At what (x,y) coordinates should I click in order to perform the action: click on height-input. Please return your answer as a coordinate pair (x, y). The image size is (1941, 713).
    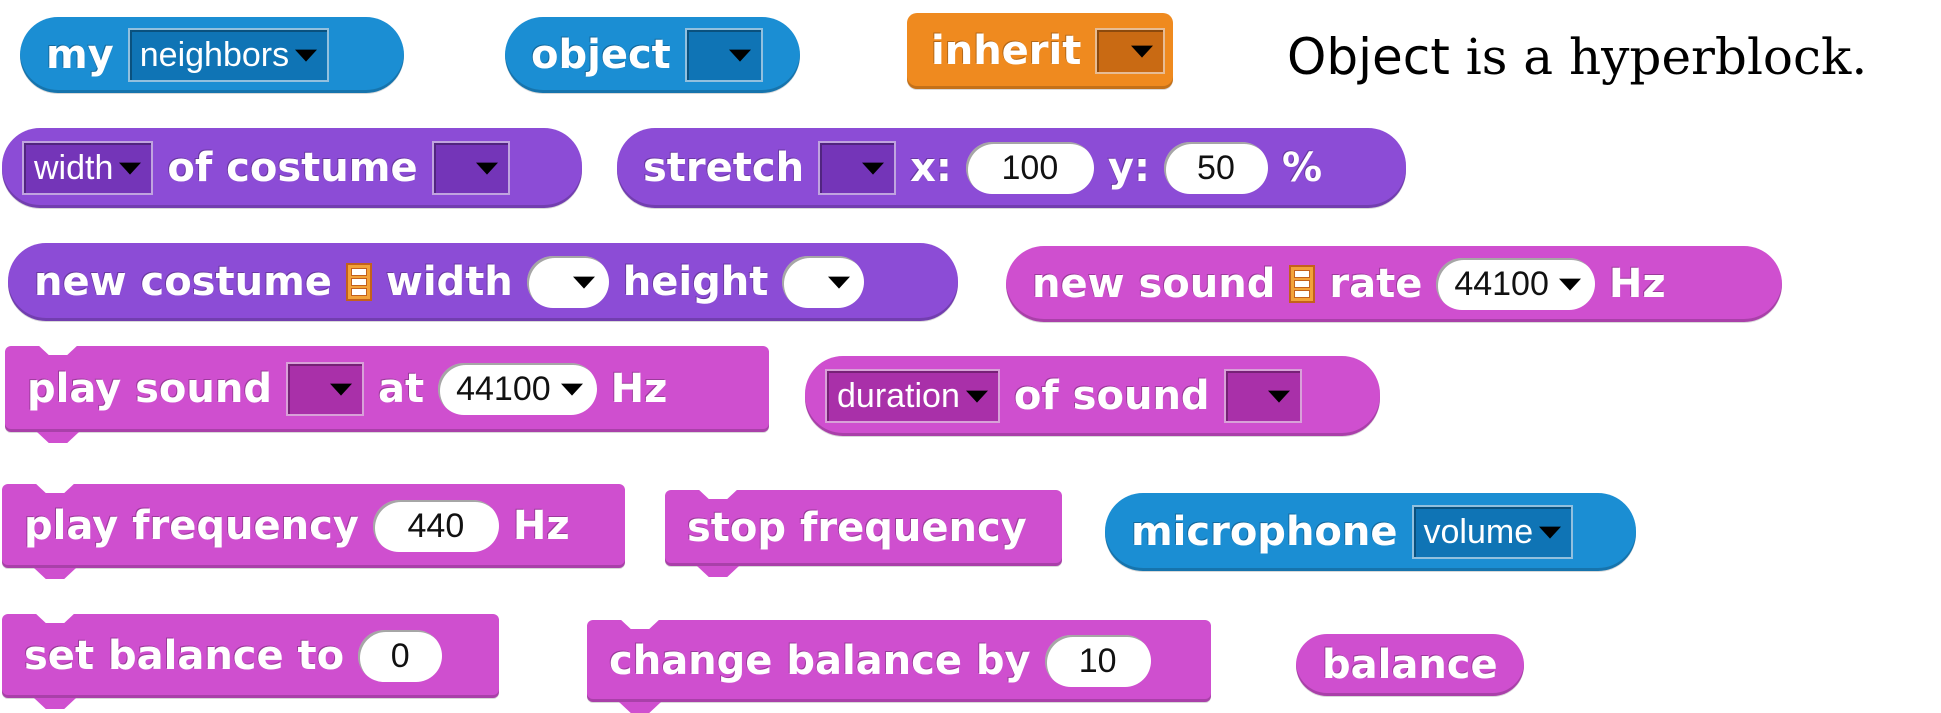
    Looking at the image, I should click on (823, 282).